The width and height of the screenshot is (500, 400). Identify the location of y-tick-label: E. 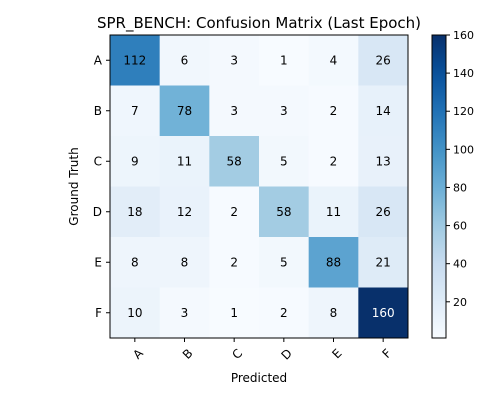
(98, 262).